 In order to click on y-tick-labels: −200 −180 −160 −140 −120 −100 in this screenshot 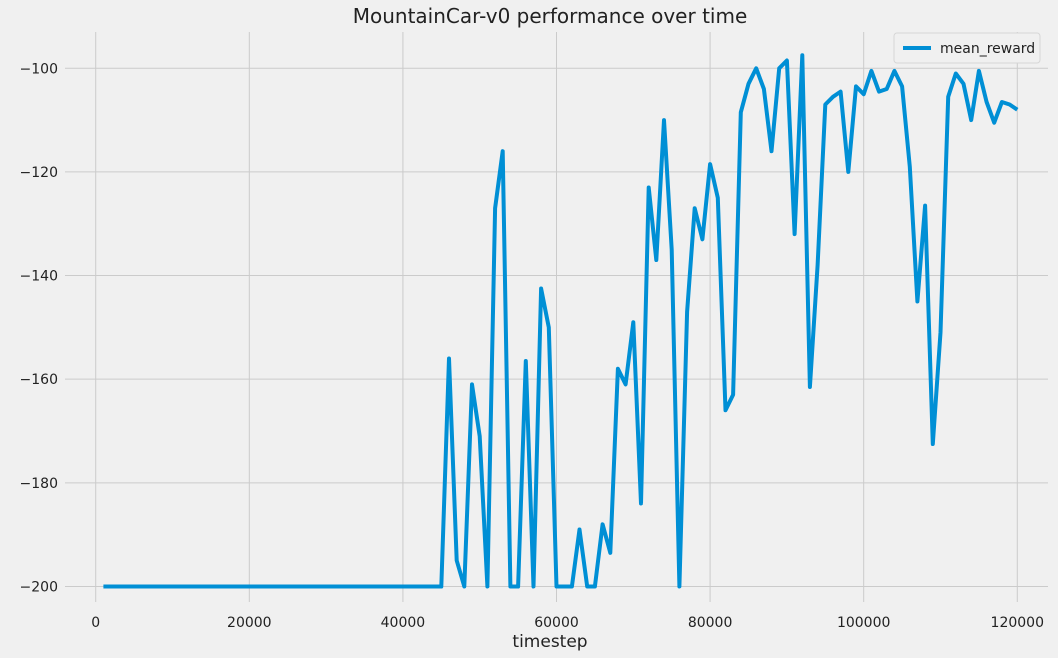, I will do `click(39, 328)`.